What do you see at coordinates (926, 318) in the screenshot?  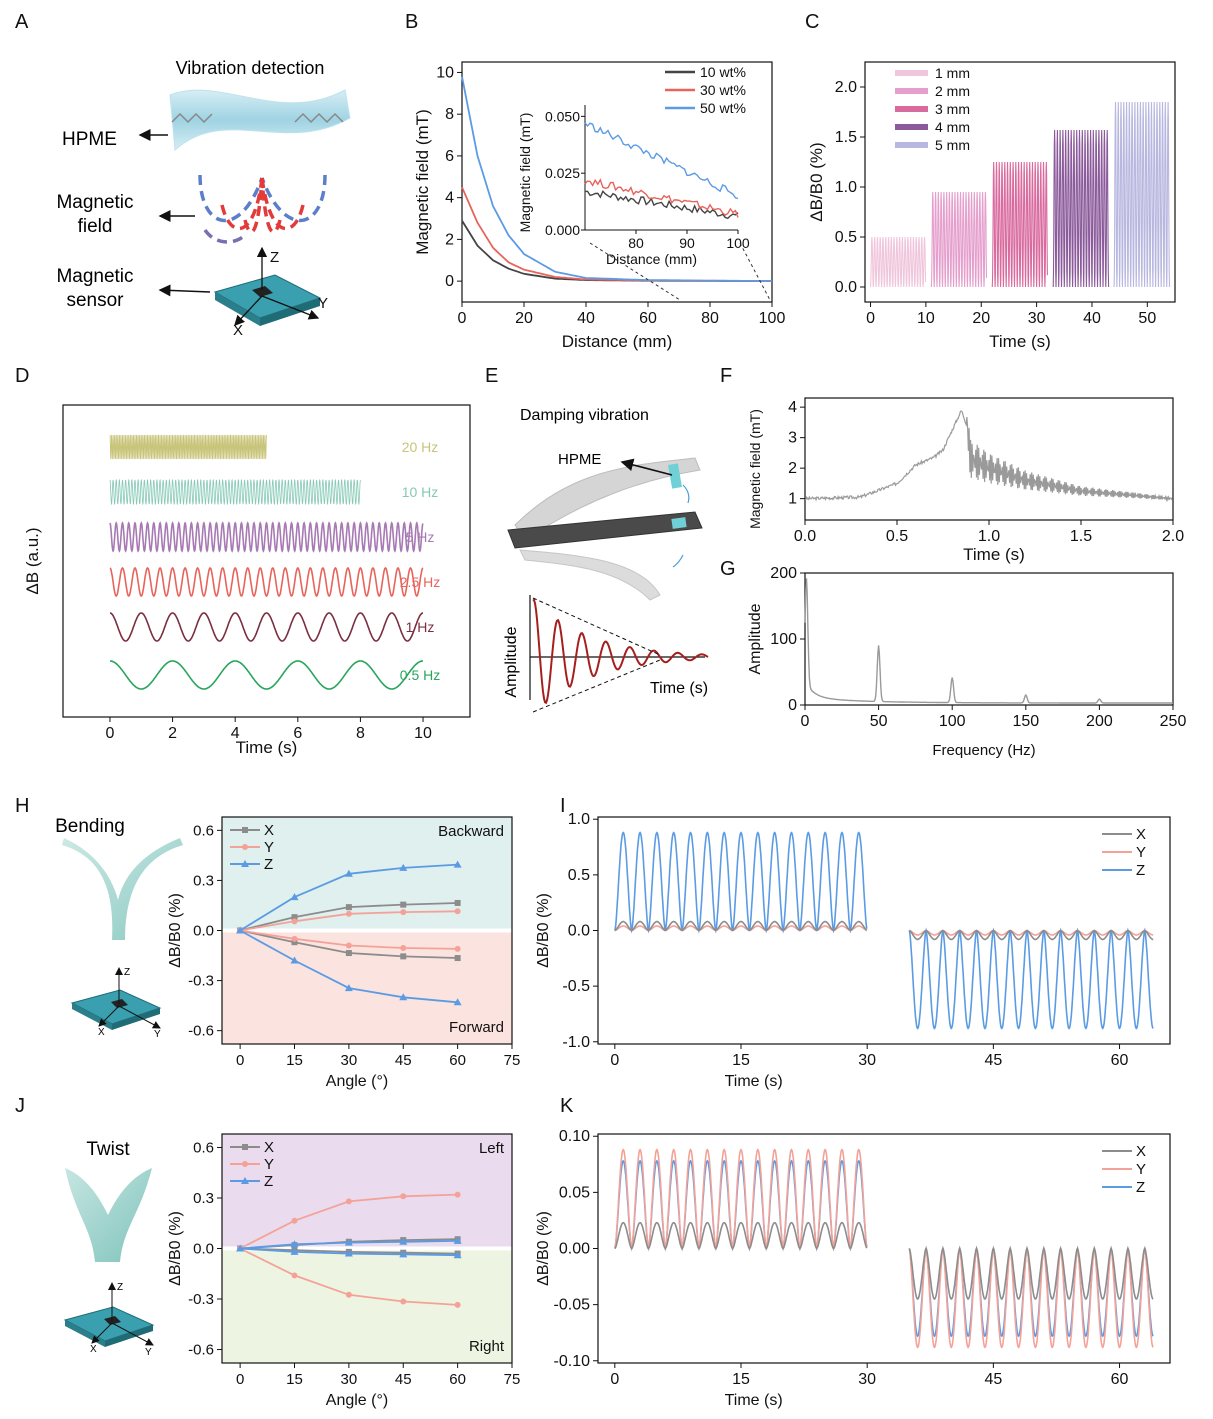 I see `chart-c-xtick-label: 10` at bounding box center [926, 318].